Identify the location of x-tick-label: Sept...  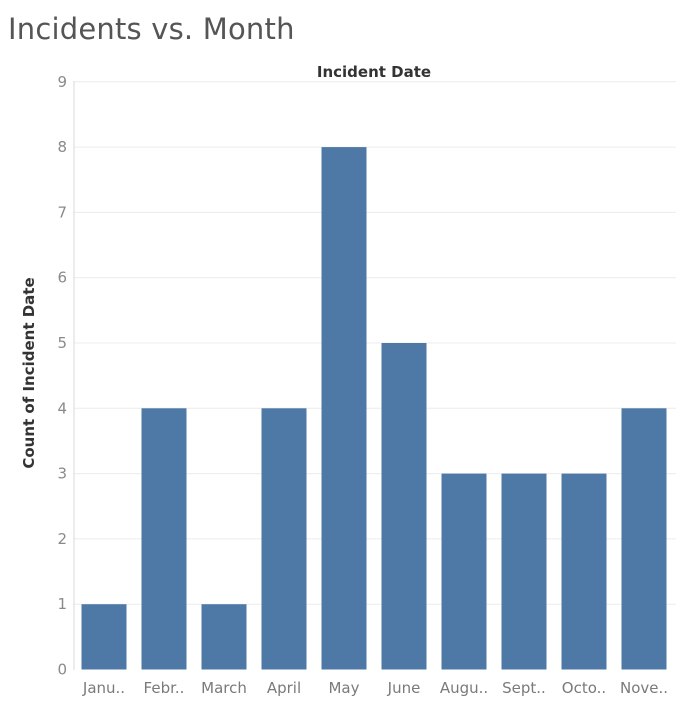
(524, 688).